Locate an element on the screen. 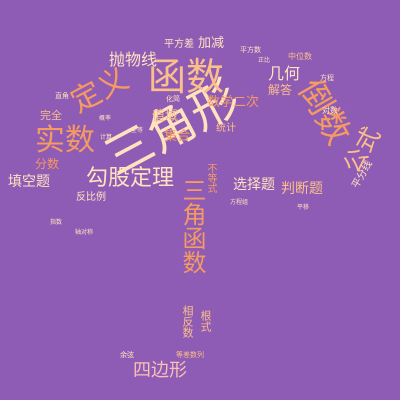 Image resolution: width=400 pixels, height=400 pixels. word-zhiyu: 值域 is located at coordinates (165, 116).